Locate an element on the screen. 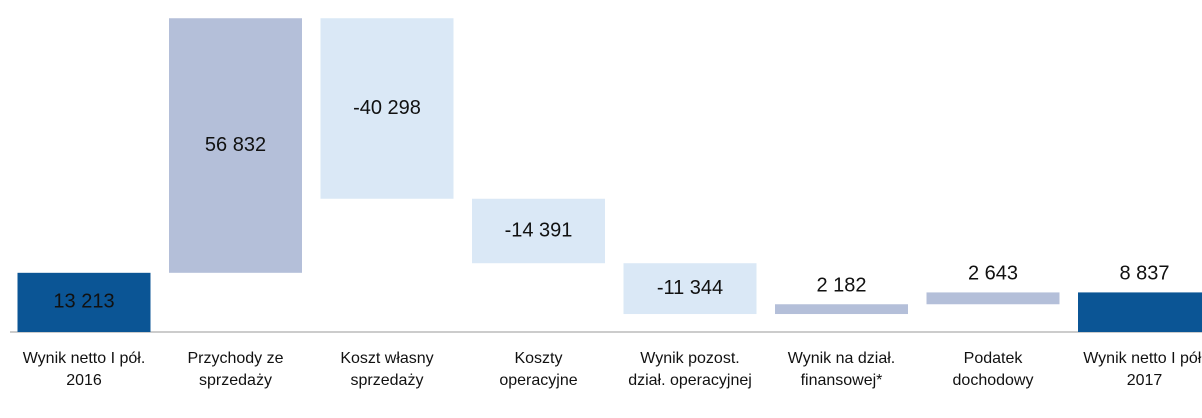 This screenshot has width=1202, height=418. value-label: 2 643 is located at coordinates (993, 274).